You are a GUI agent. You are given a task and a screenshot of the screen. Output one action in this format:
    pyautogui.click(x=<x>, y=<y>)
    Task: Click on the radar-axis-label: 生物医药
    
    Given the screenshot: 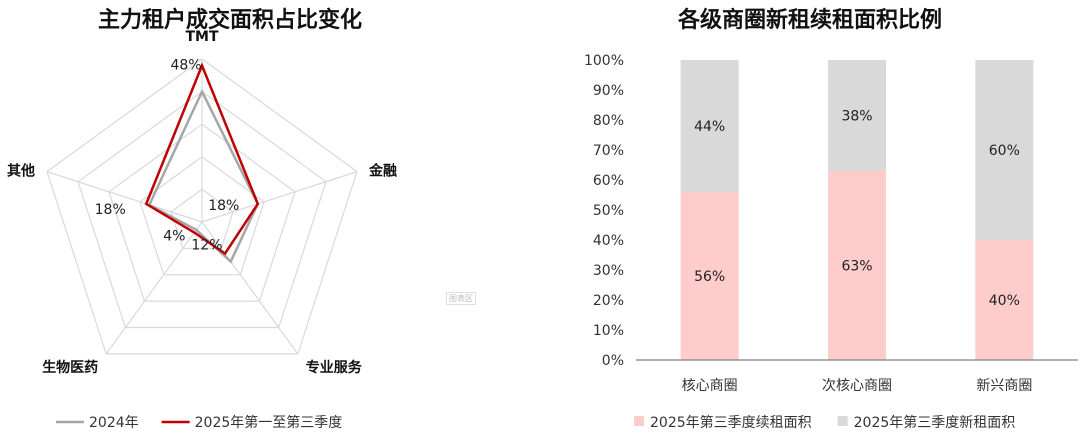 What is the action you would take?
    pyautogui.click(x=70, y=367)
    